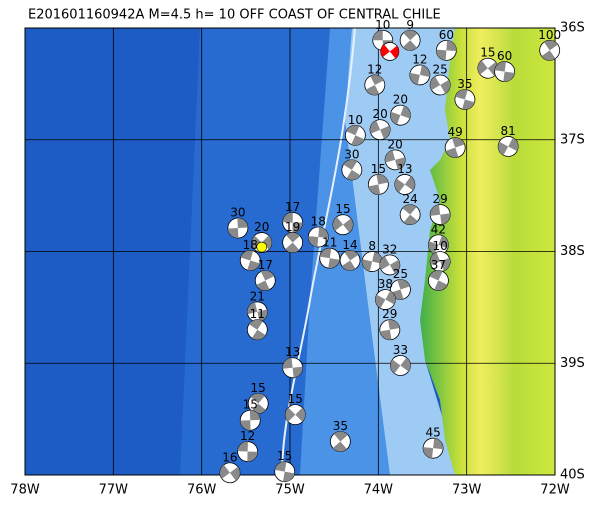 This screenshot has height=505, width=598. Describe the element at coordinates (389, 249) in the screenshot. I see `depth-label: 32` at that location.